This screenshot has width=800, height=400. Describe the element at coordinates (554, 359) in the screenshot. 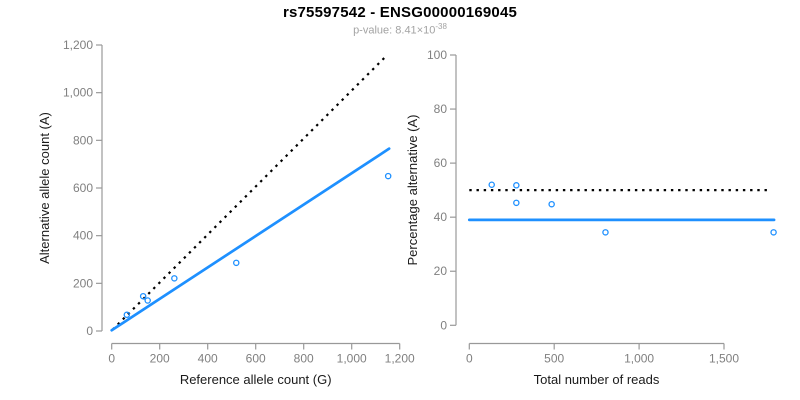

I see `x-tick-label: 500` at that location.